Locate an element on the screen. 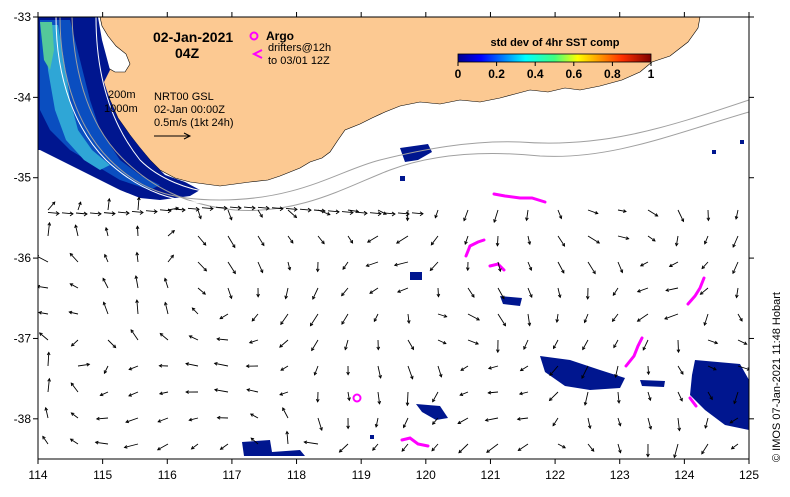  argo-legend-label: Argo is located at coordinates (280, 36).